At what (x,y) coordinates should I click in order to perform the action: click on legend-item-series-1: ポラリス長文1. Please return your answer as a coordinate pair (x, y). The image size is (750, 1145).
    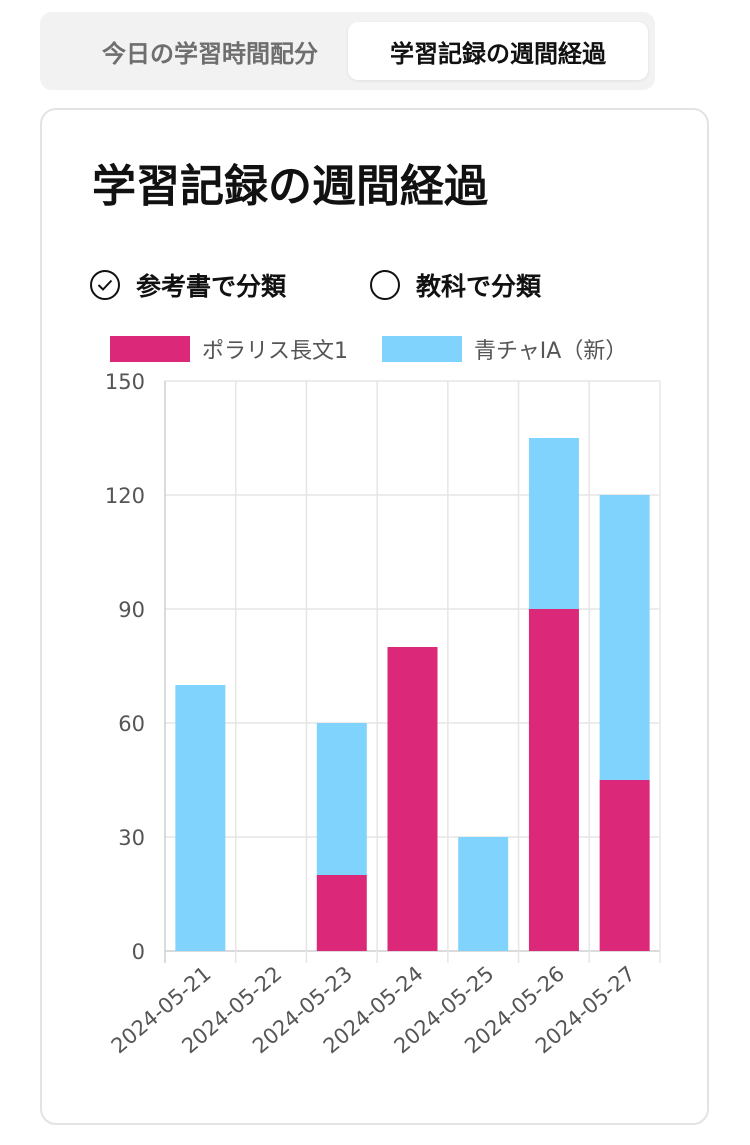
    Looking at the image, I should click on (229, 349).